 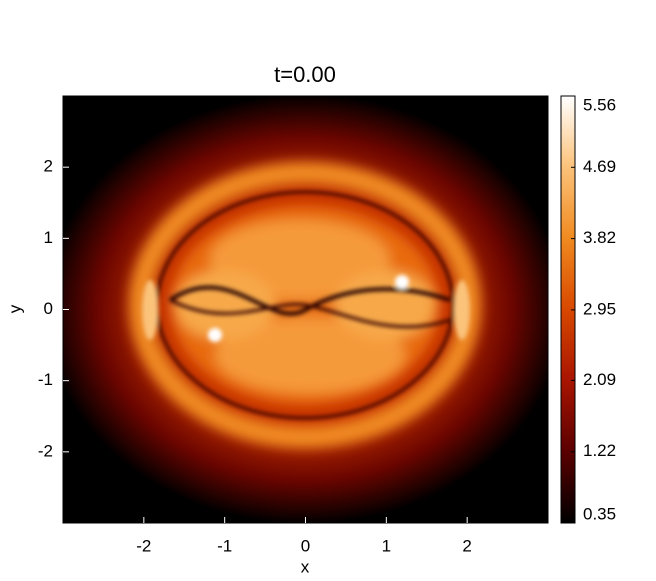 I want to click on colorbar-tick-label: 2.09, so click(x=599, y=379).